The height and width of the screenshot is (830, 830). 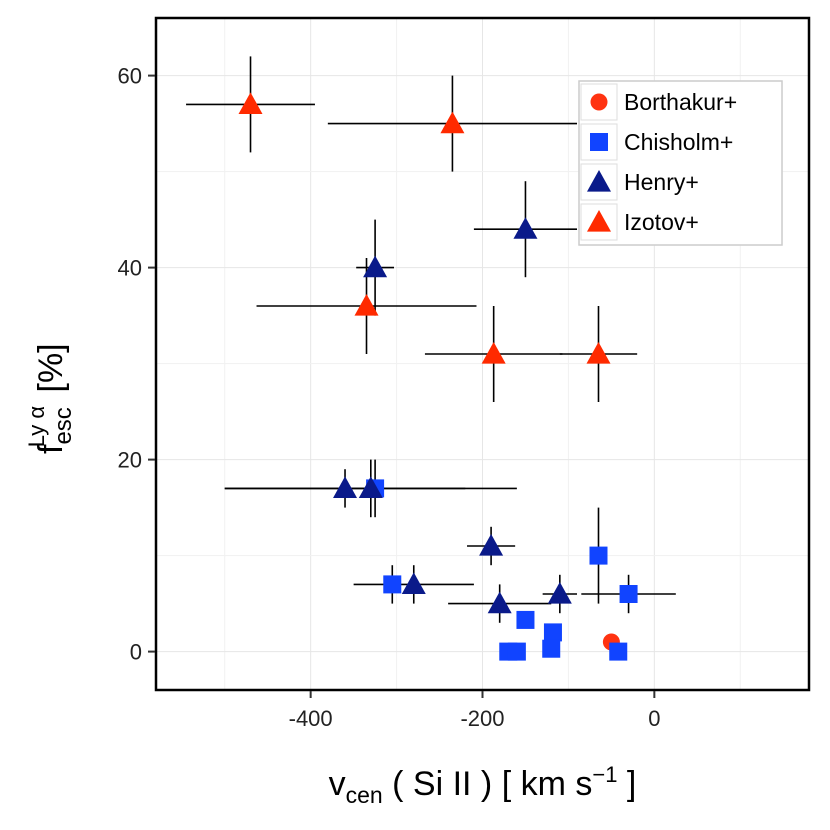 What do you see at coordinates (50, 398) in the screenshot?
I see `y-axis-label: fescLy α [%]` at bounding box center [50, 398].